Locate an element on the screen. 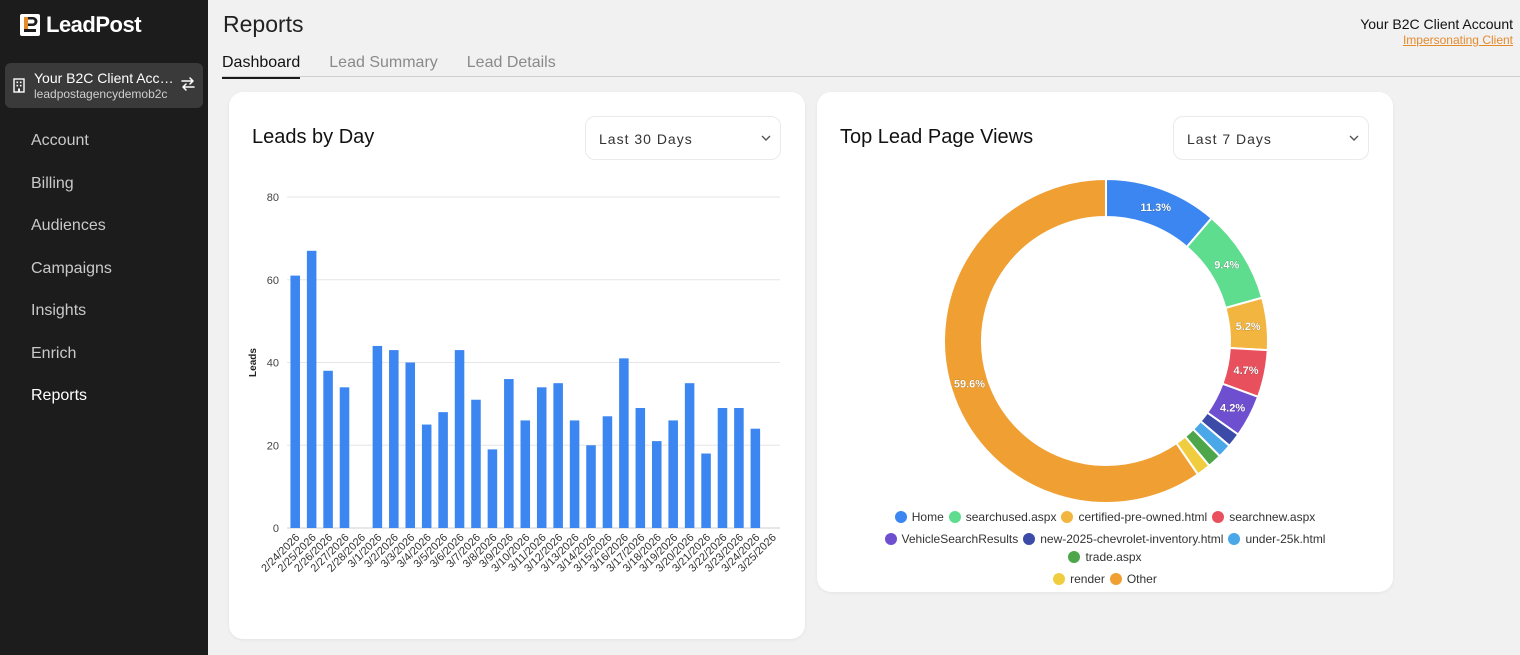 This screenshot has height=655, width=1520. legend-item: certified-pre-owned.html is located at coordinates (1134, 517).